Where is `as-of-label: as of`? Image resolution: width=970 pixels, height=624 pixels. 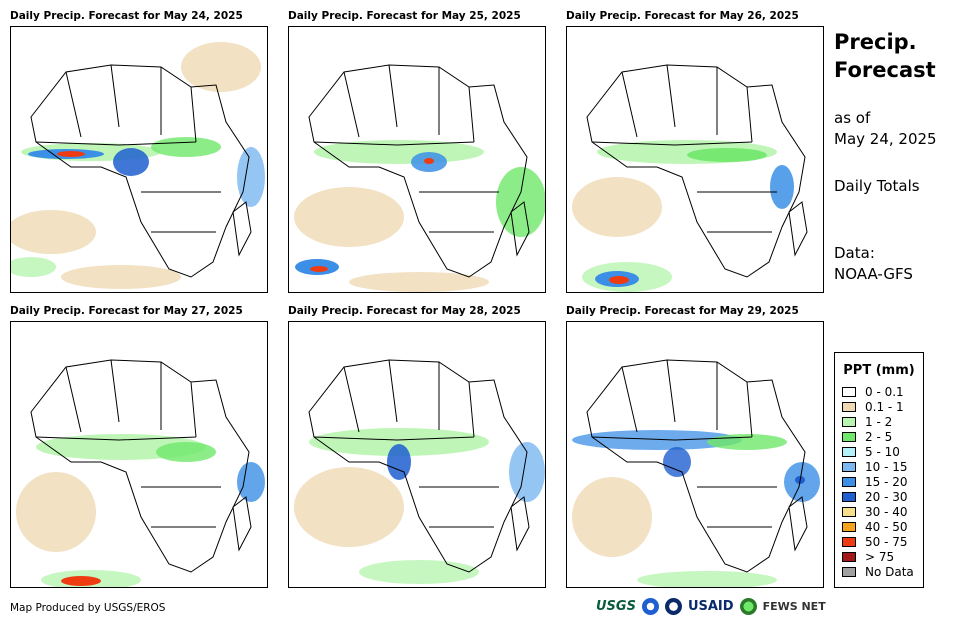 as-of-label: as of is located at coordinates (852, 118).